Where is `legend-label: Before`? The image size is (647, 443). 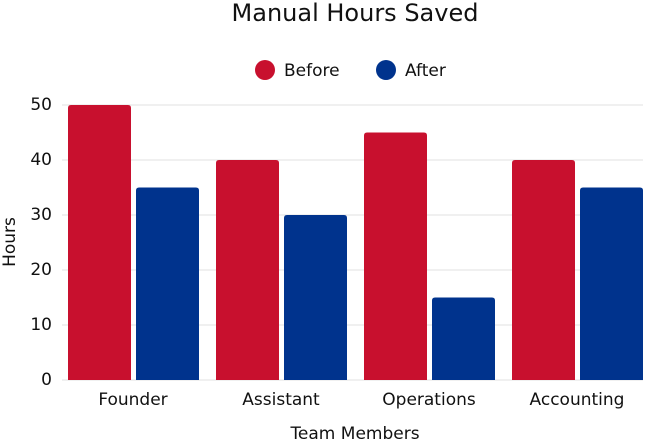 legend-label: Before is located at coordinates (312, 71).